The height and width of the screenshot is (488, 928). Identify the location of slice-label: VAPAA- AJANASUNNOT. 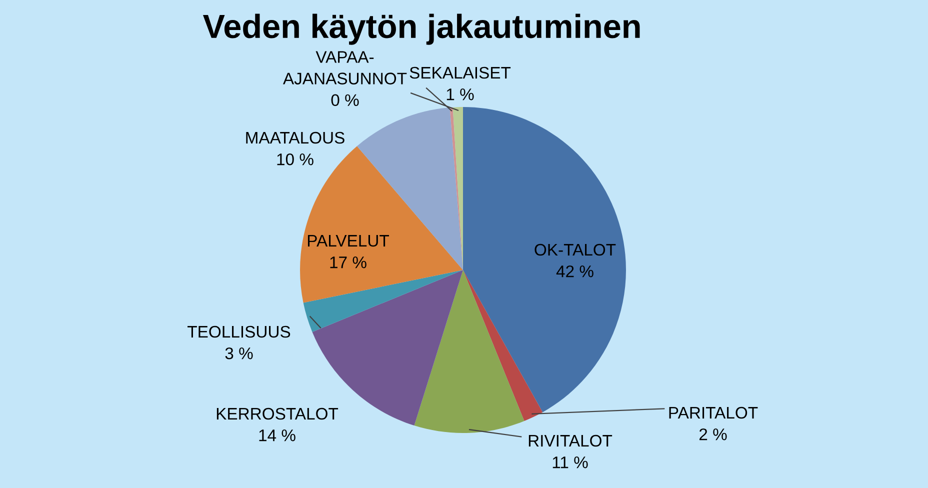
(344, 67).